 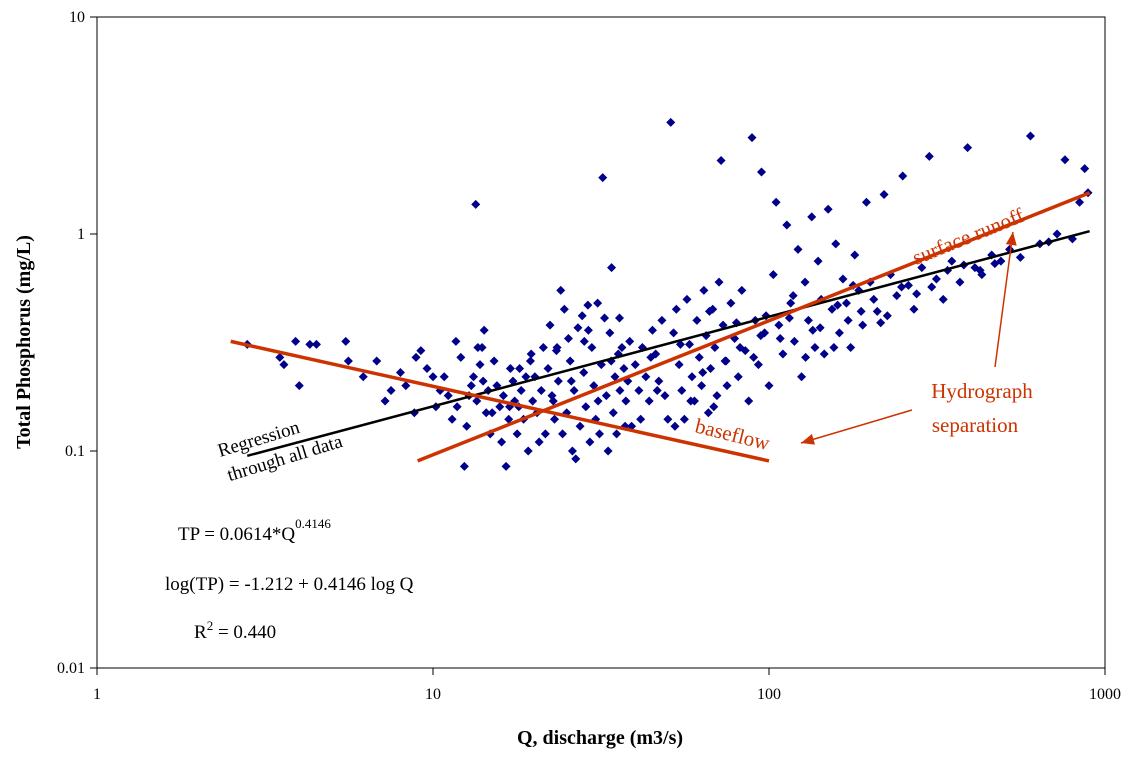 What do you see at coordinates (235, 630) in the screenshot?
I see `r-squared: R2 = 0.440` at bounding box center [235, 630].